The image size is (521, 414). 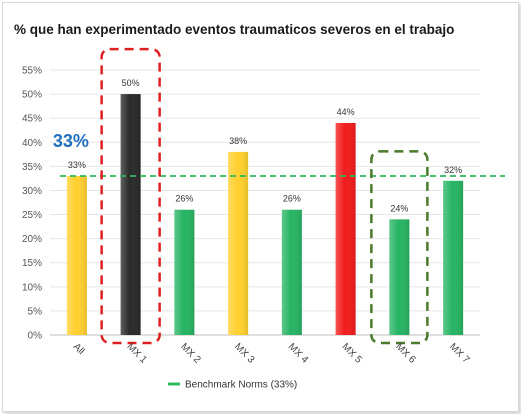 What do you see at coordinates (71, 141) in the screenshot?
I see `benchmark-annotation: 33%` at bounding box center [71, 141].